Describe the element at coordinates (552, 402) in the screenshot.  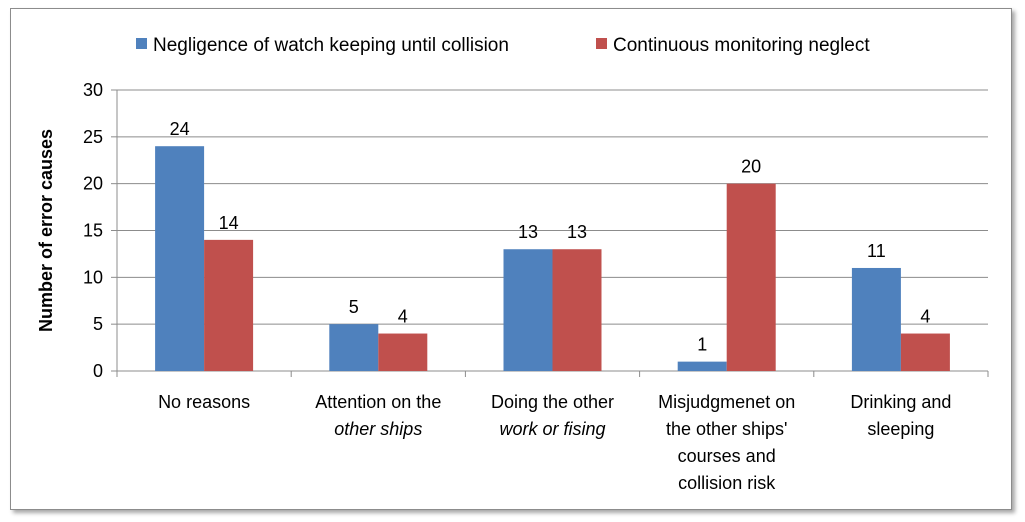
I see `category-label: Doing the other` at that location.